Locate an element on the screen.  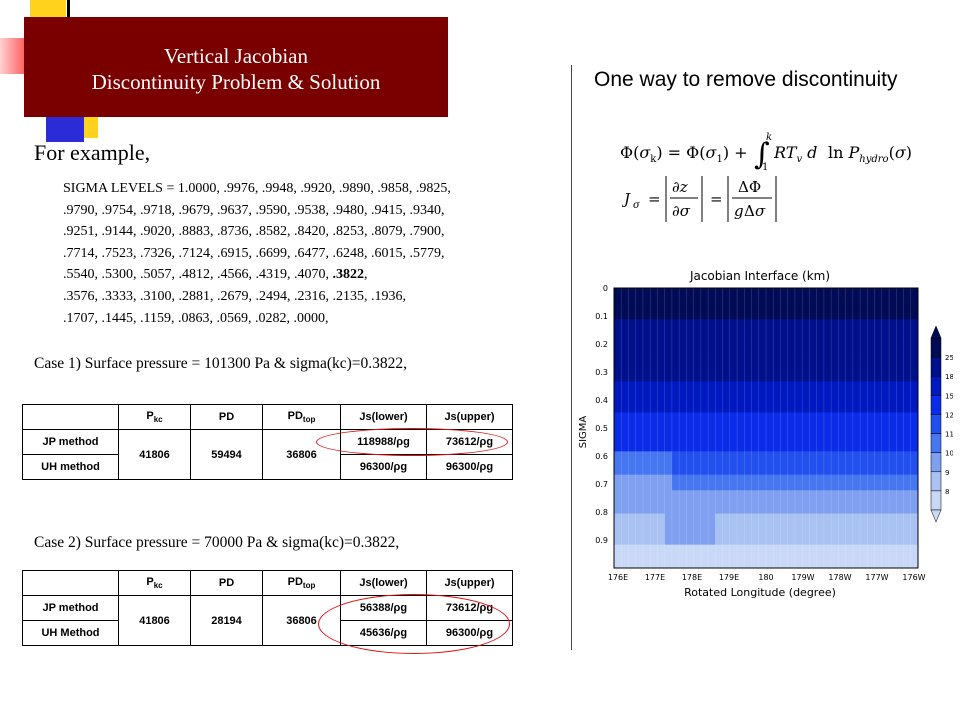
x-tick-label: 178E is located at coordinates (692, 577).